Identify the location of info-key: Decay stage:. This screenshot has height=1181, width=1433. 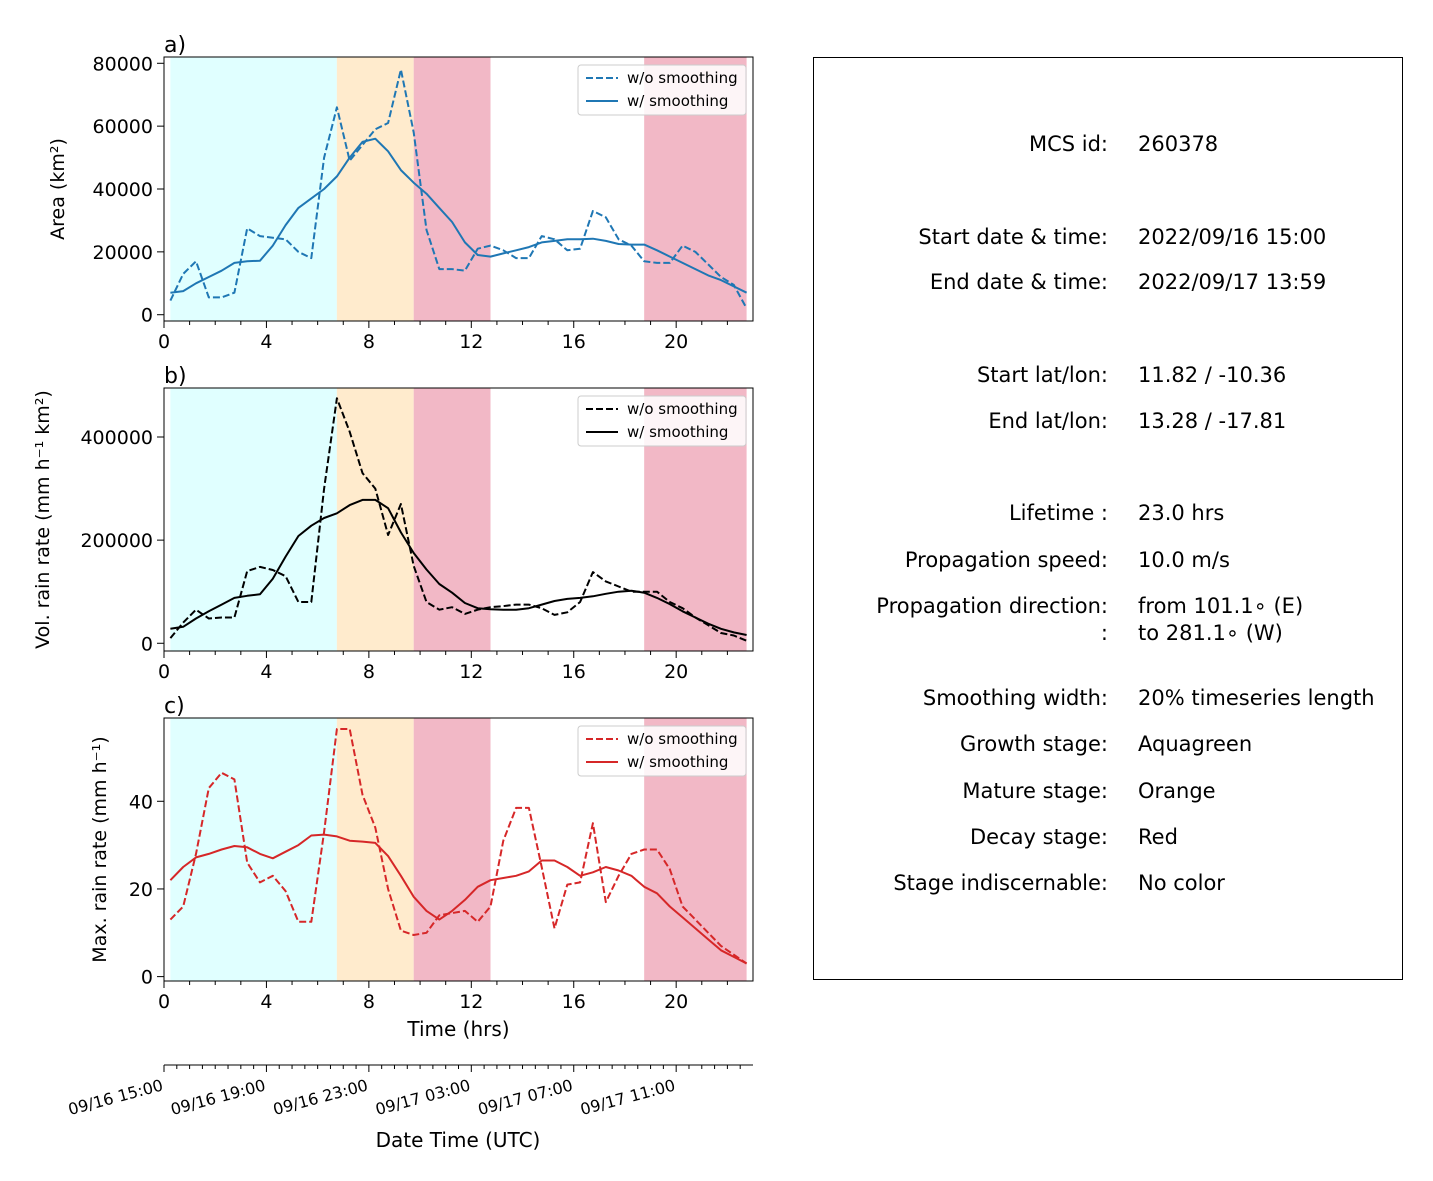
(1039, 837).